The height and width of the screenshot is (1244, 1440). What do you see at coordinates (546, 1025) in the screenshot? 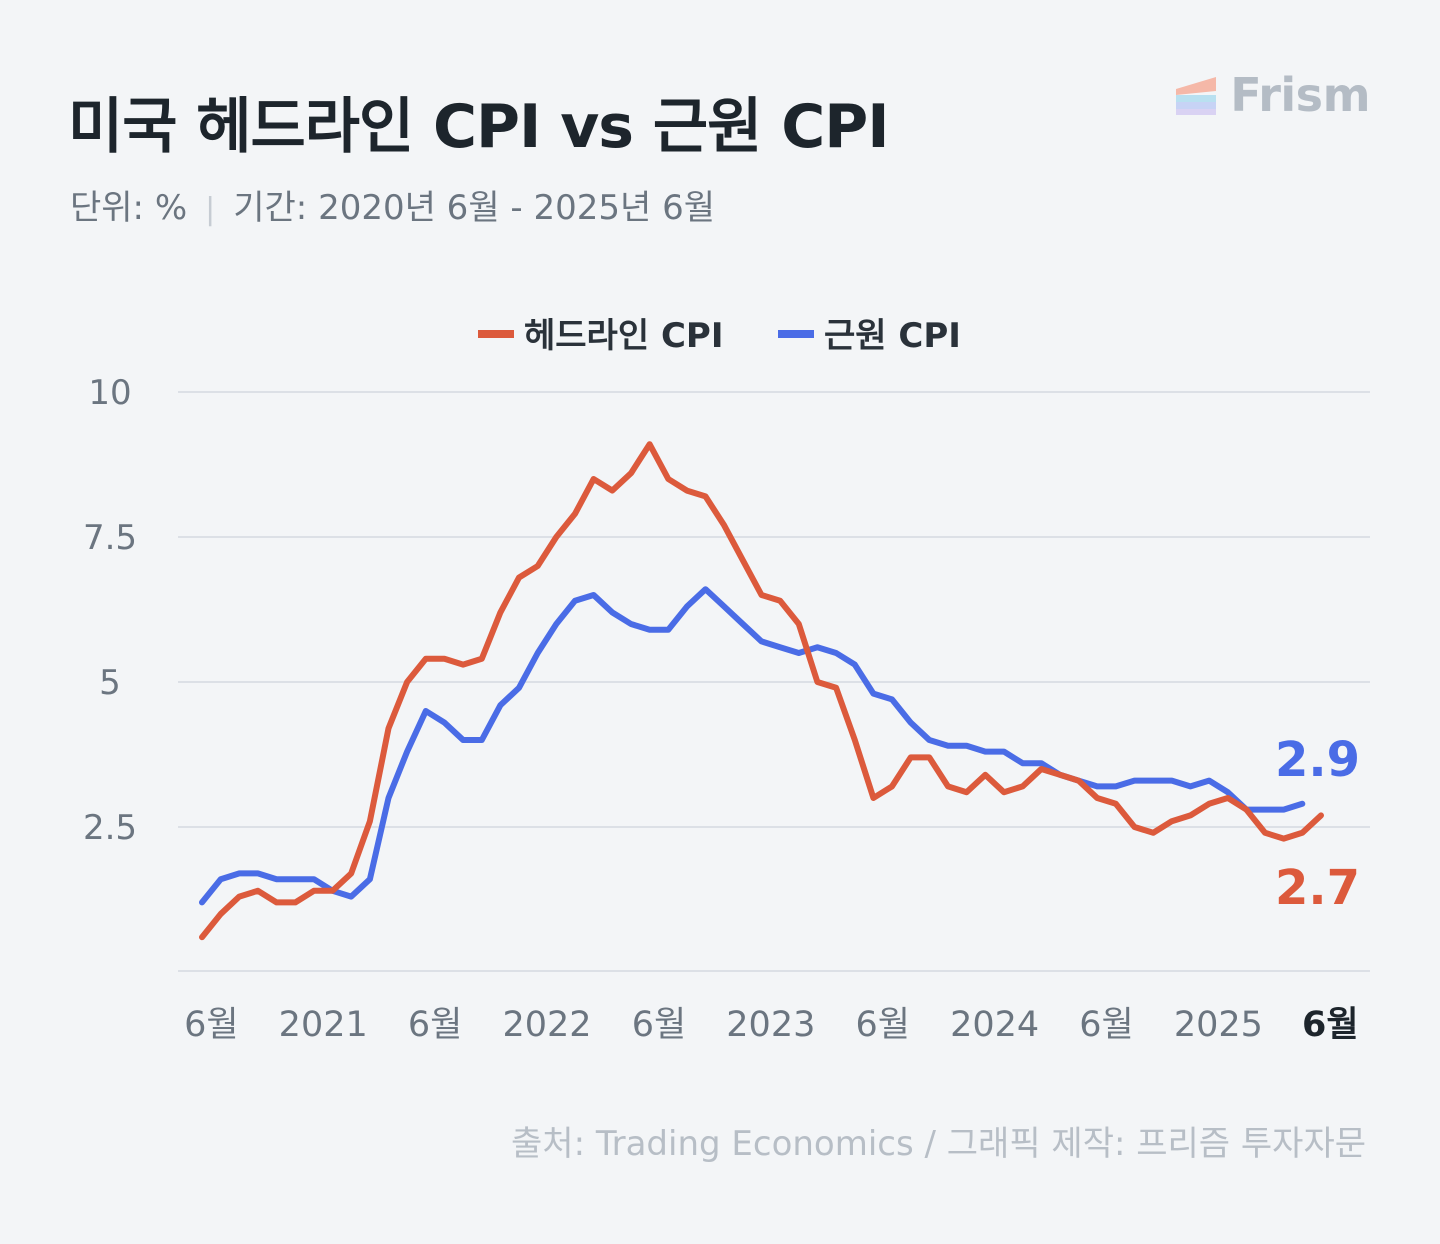
I see `x-tick-label: 2022` at bounding box center [546, 1025].